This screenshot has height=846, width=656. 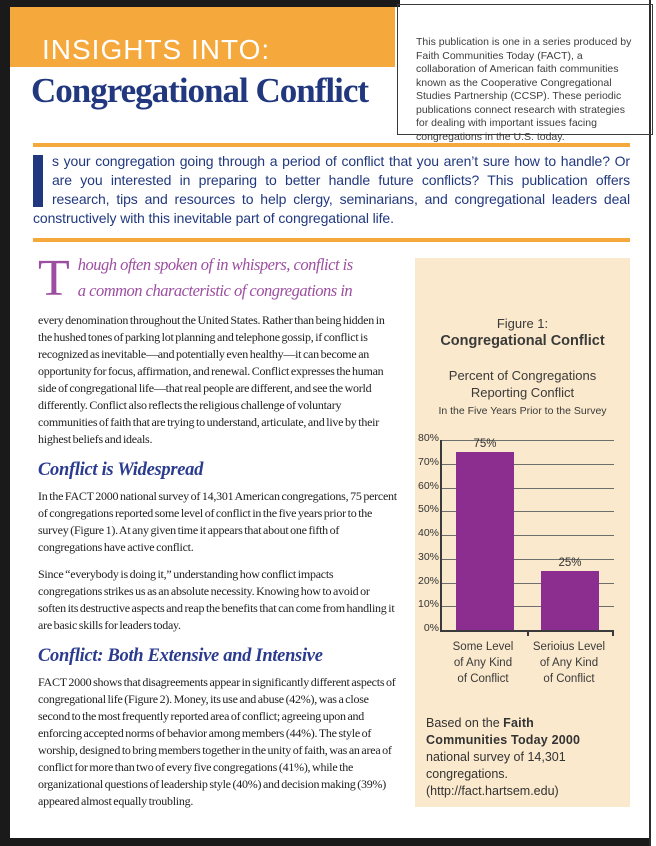 What do you see at coordinates (650, 423) in the screenshot?
I see `scan-border-right` at bounding box center [650, 423].